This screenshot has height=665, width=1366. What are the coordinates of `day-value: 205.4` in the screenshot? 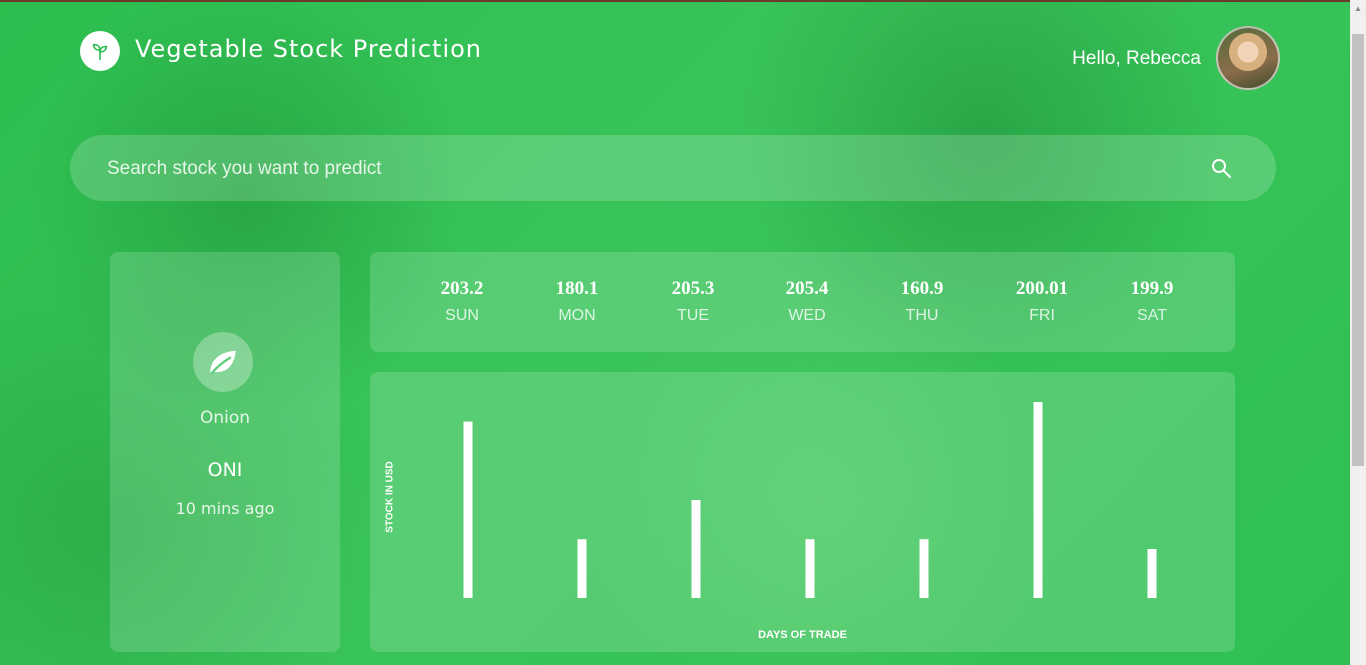 It's located at (807, 288).